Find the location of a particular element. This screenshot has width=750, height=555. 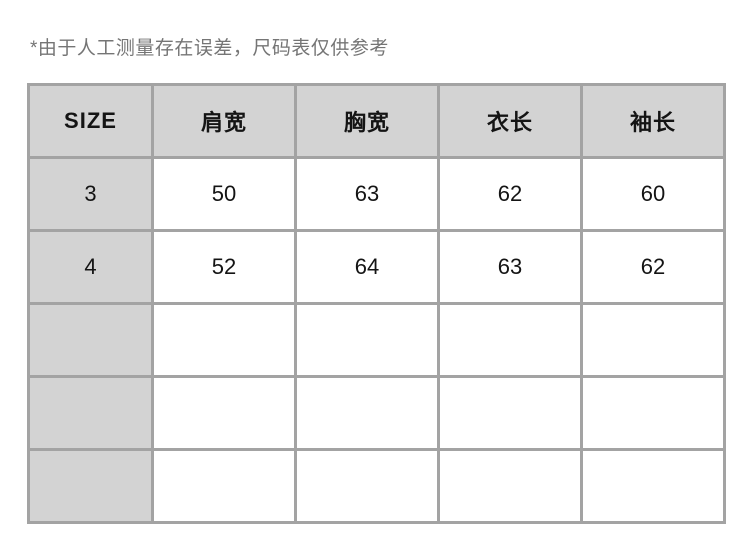

measurement-disclaimer-note: *由于人工测量存在误差，尺码表仅供参考 is located at coordinates (209, 48).